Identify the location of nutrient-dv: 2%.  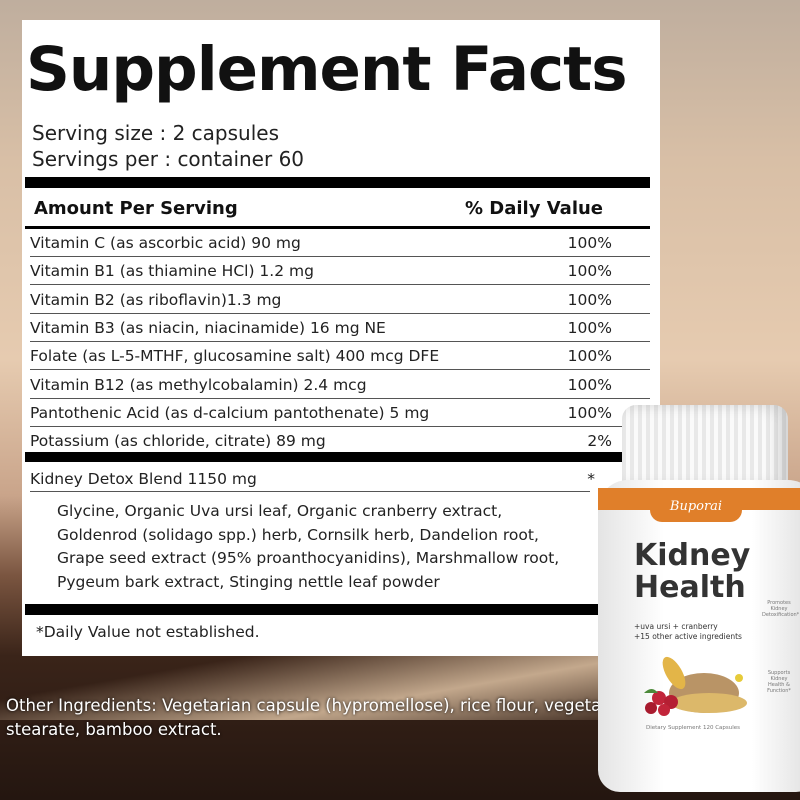
(599, 441).